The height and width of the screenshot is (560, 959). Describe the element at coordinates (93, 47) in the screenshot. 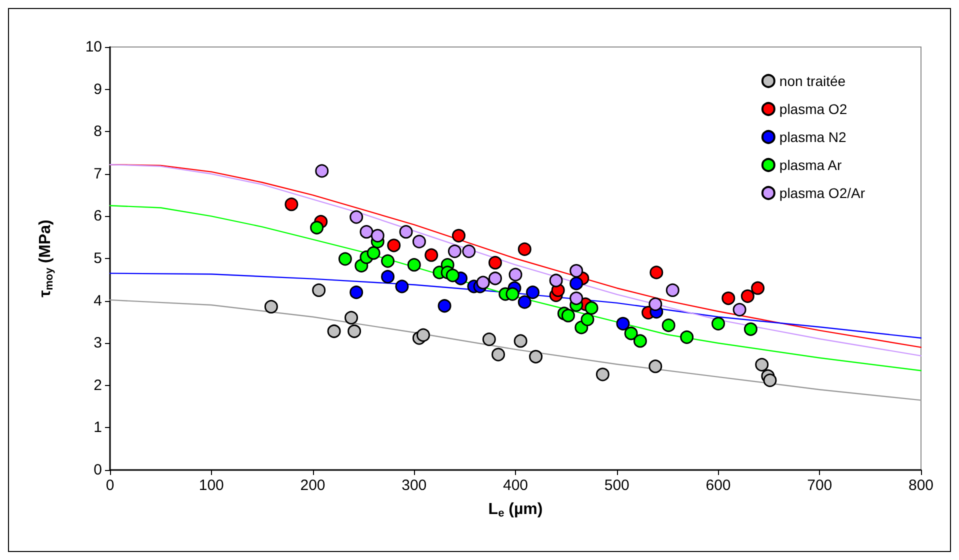

I see `y-tick-label: 10` at that location.